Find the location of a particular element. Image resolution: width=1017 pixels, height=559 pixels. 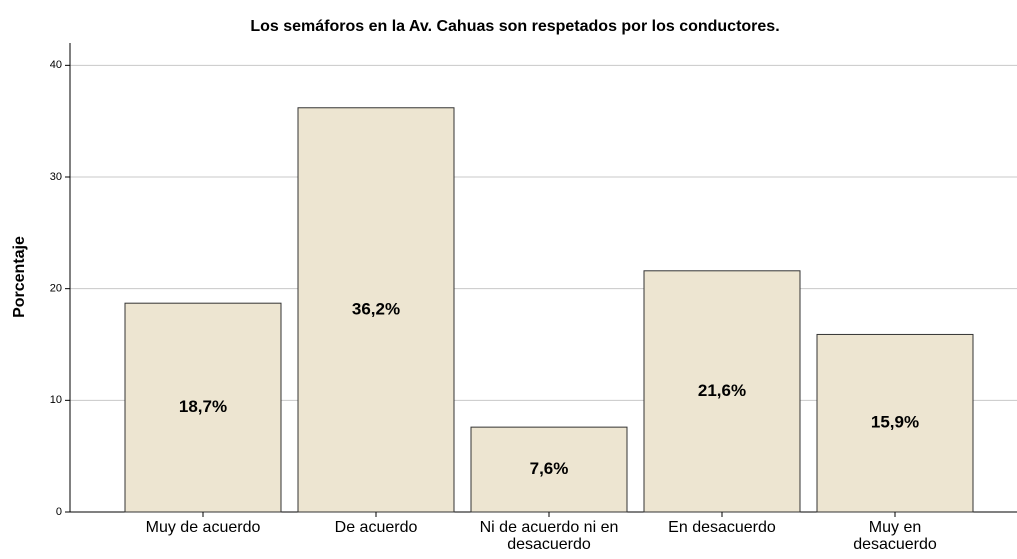

value-label: 7,6% is located at coordinates (549, 468).